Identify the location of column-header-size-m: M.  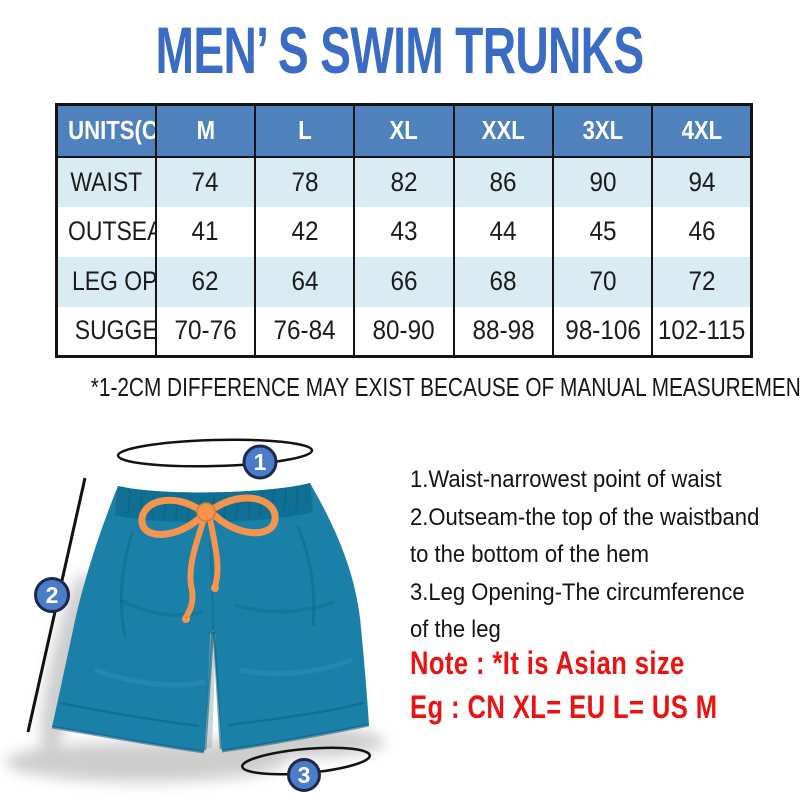
(205, 131).